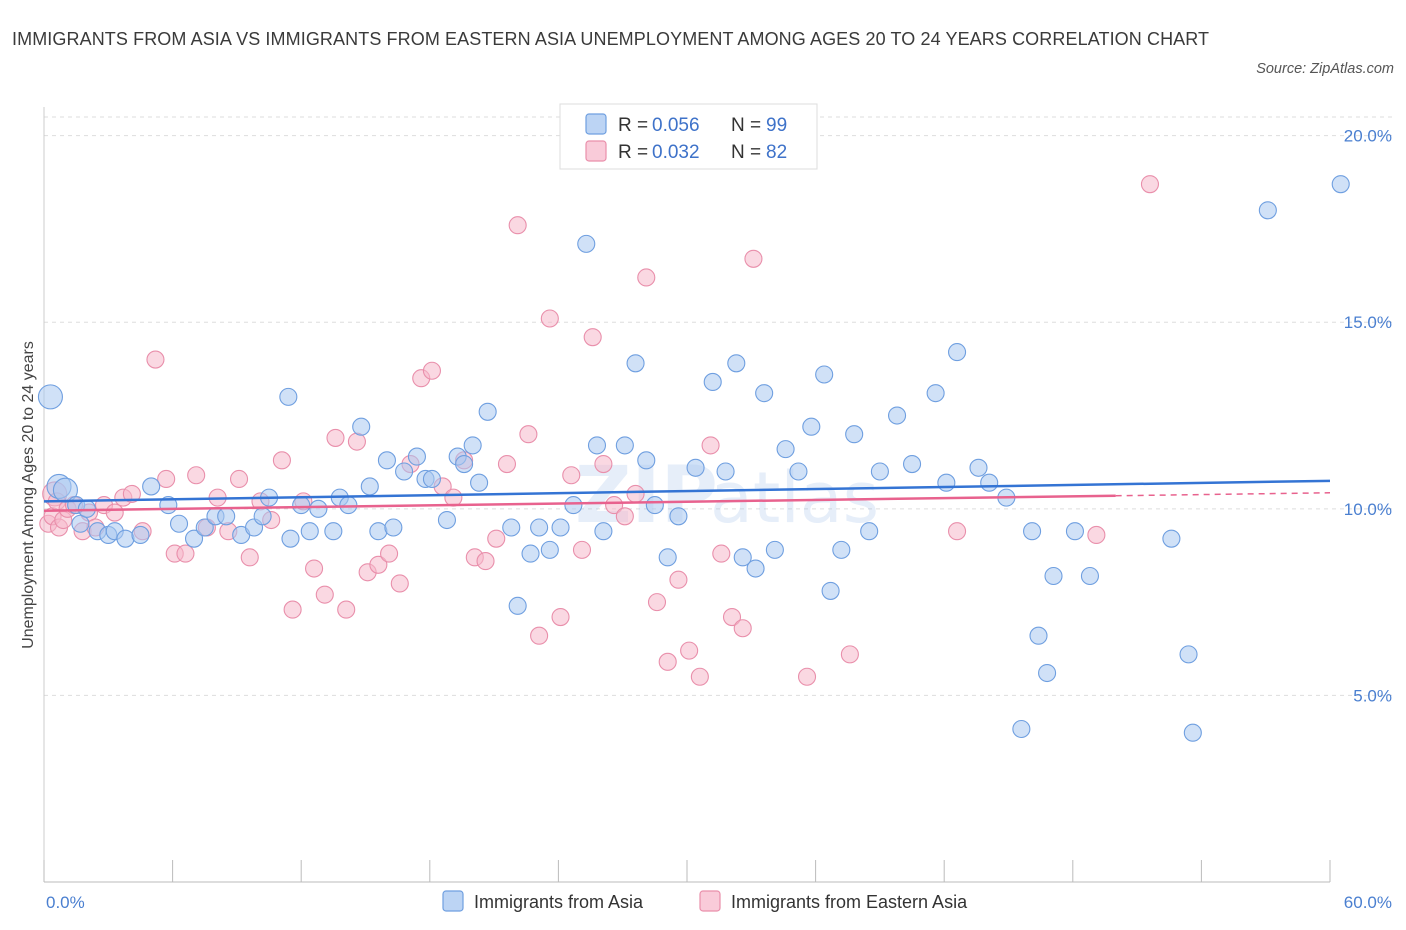 This screenshot has height=930, width=1406. Describe the element at coordinates (676, 152) in the screenshot. I see `legend-r-value-eastern-asia: 0.032` at that location.